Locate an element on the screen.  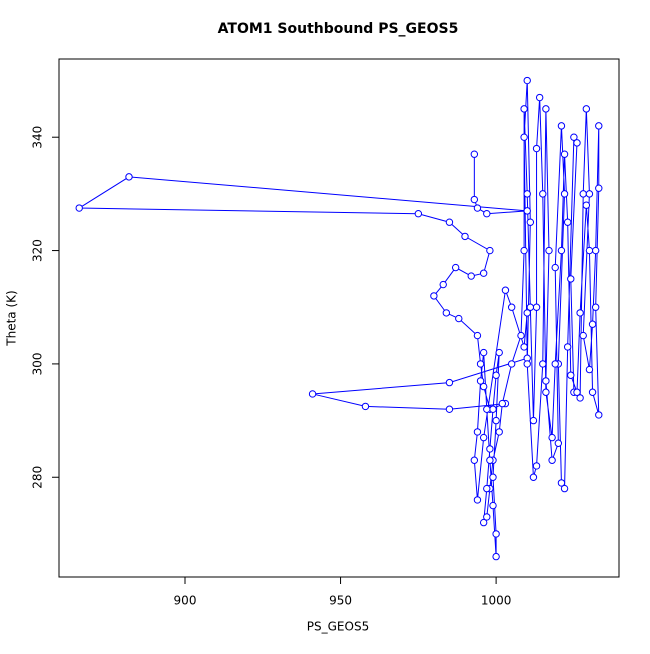
y-axis-label: Theta (K) is located at coordinates (12, 318).